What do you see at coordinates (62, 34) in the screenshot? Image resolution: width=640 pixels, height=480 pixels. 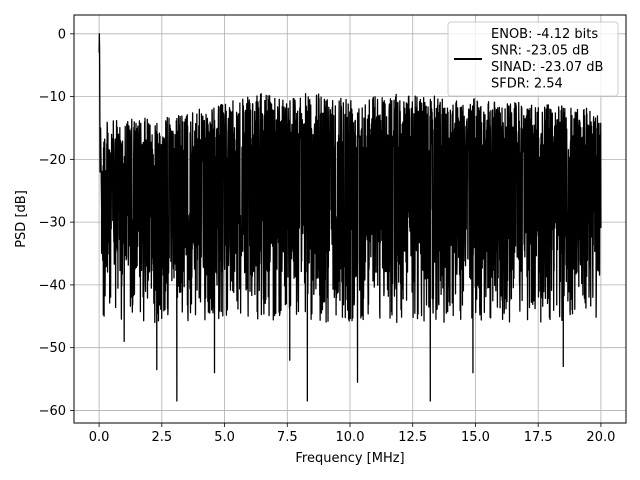 I see `y-tick-label: 0` at bounding box center [62, 34].